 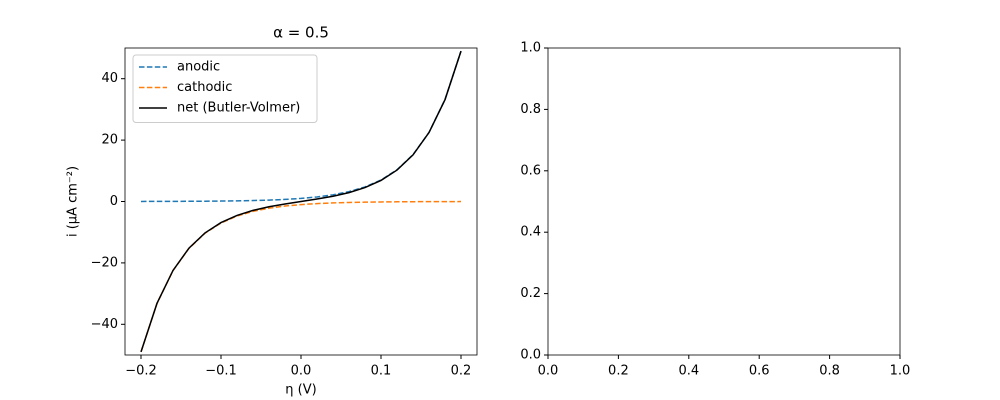 I want to click on y-tick-label: 0, so click(x=114, y=201).